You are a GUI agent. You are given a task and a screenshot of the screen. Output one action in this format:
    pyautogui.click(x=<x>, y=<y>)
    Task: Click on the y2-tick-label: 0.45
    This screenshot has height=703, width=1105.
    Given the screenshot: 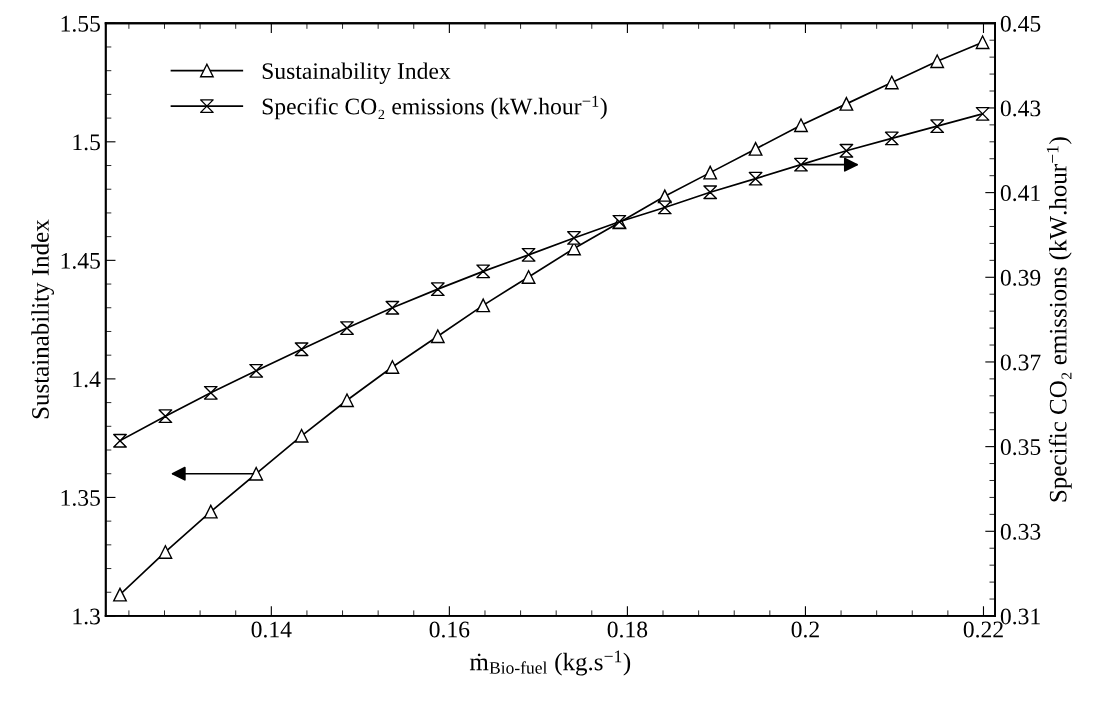 What is the action you would take?
    pyautogui.click(x=1020, y=23)
    